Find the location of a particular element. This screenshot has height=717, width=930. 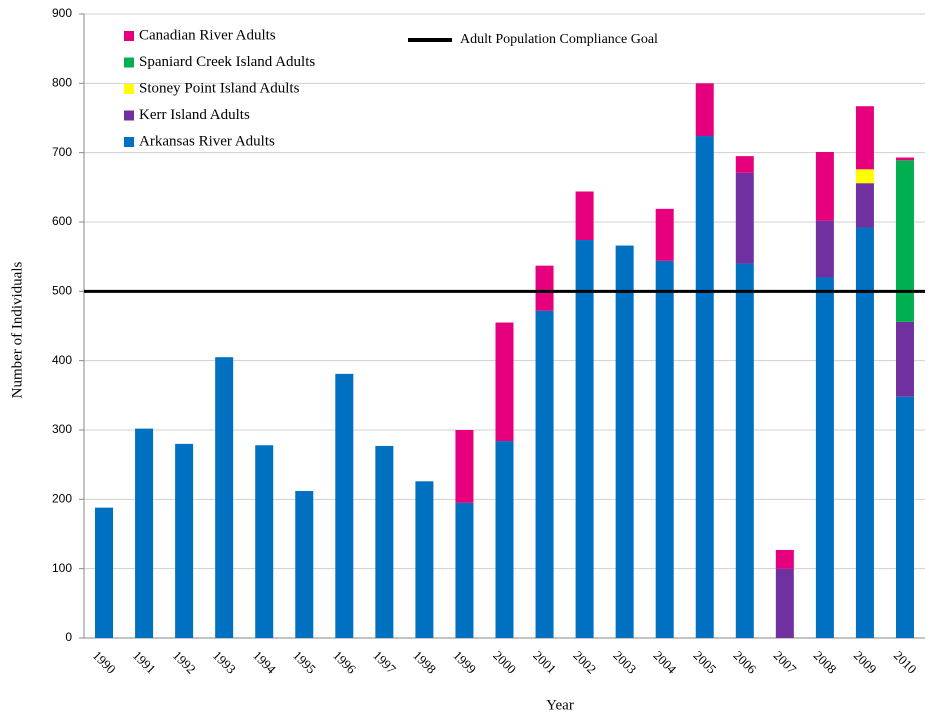

x-tick-label: 1990 is located at coordinates (104, 662).